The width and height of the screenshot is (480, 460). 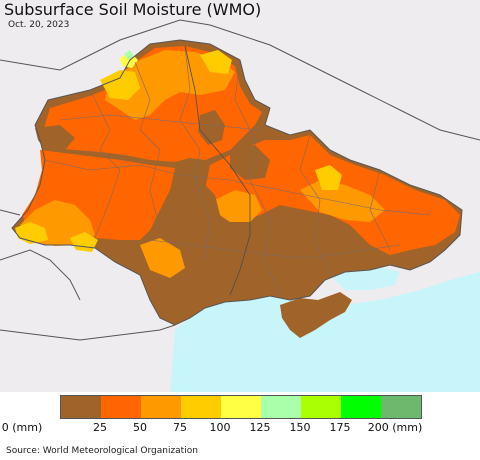 What do you see at coordinates (240, 428) in the screenshot?
I see `legend-labels: 0 (mm) 25 50 75 100 125 150 175 200 (mm)` at bounding box center [240, 428].